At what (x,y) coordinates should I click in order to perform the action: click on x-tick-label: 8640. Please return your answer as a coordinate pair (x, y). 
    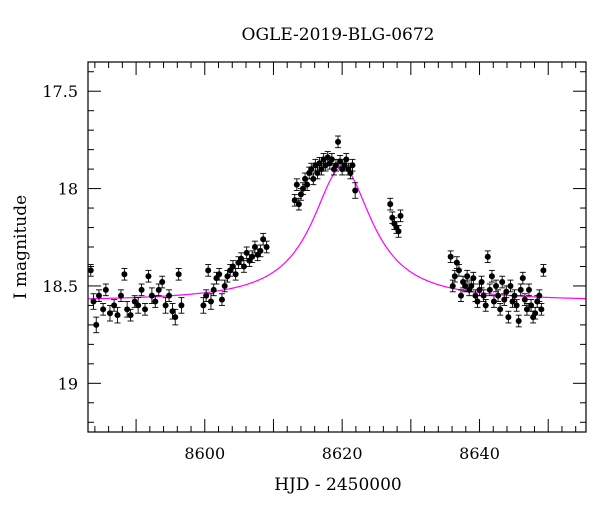
    Looking at the image, I should click on (479, 453).